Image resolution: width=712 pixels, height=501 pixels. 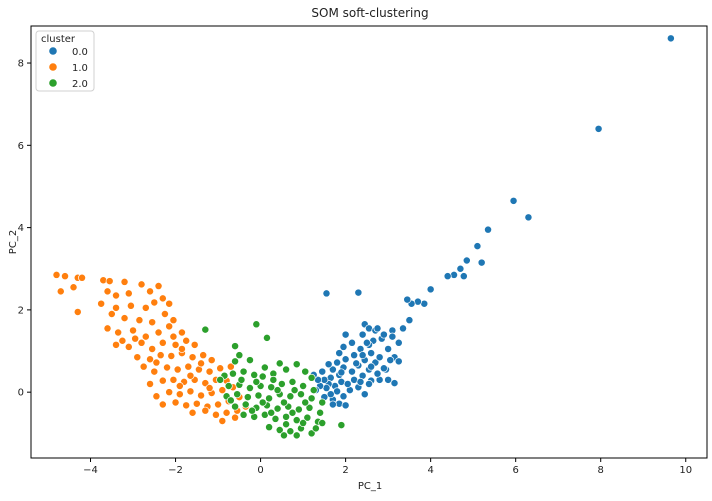 What do you see at coordinates (292, 412) in the screenshot?
I see `data-point-2.0-72` at bounding box center [292, 412].